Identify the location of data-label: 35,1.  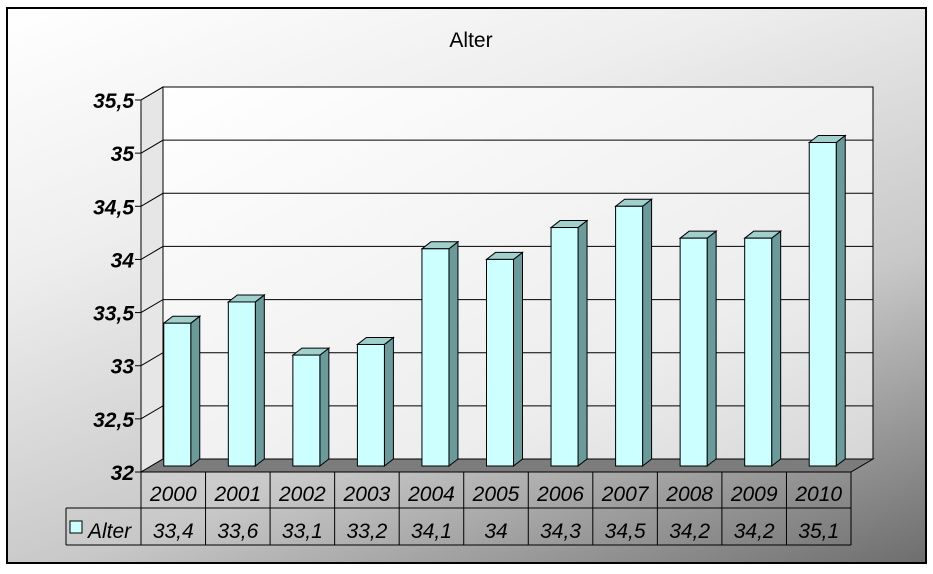
(818, 531).